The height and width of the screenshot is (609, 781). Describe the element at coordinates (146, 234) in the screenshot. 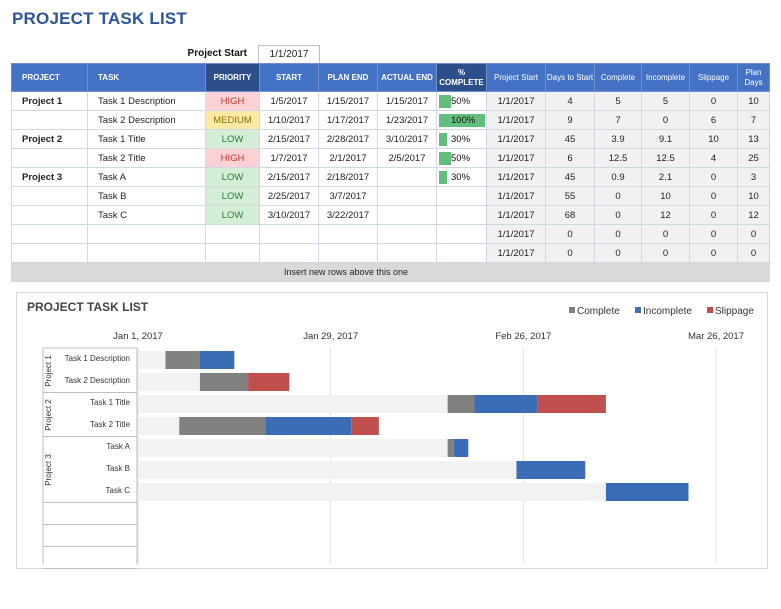

I see `cell-task` at that location.